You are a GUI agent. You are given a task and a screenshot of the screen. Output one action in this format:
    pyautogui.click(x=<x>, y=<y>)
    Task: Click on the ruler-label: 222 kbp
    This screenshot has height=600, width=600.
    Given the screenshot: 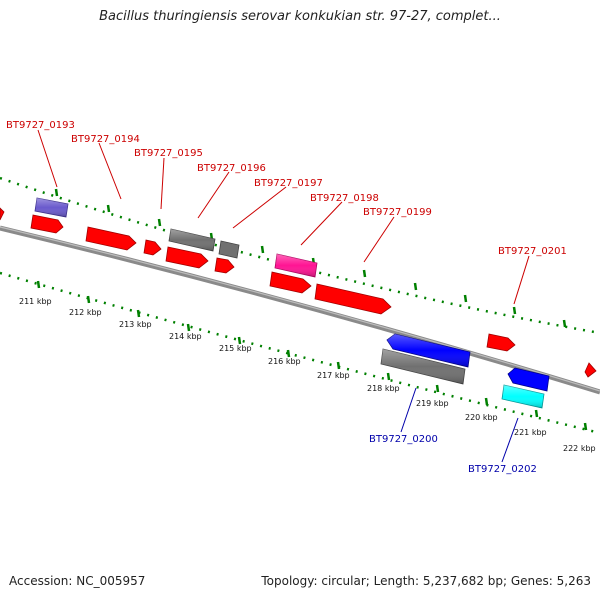 What is the action you would take?
    pyautogui.click(x=579, y=448)
    